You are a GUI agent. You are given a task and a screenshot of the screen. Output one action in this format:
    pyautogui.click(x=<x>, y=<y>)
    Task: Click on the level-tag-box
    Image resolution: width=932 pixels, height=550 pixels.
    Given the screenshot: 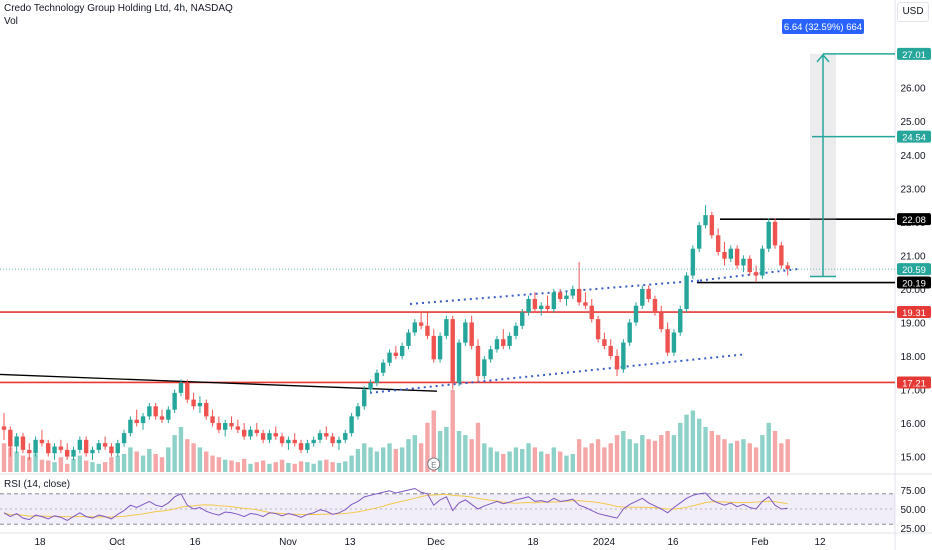 What is the action you would take?
    pyautogui.click(x=914, y=282)
    